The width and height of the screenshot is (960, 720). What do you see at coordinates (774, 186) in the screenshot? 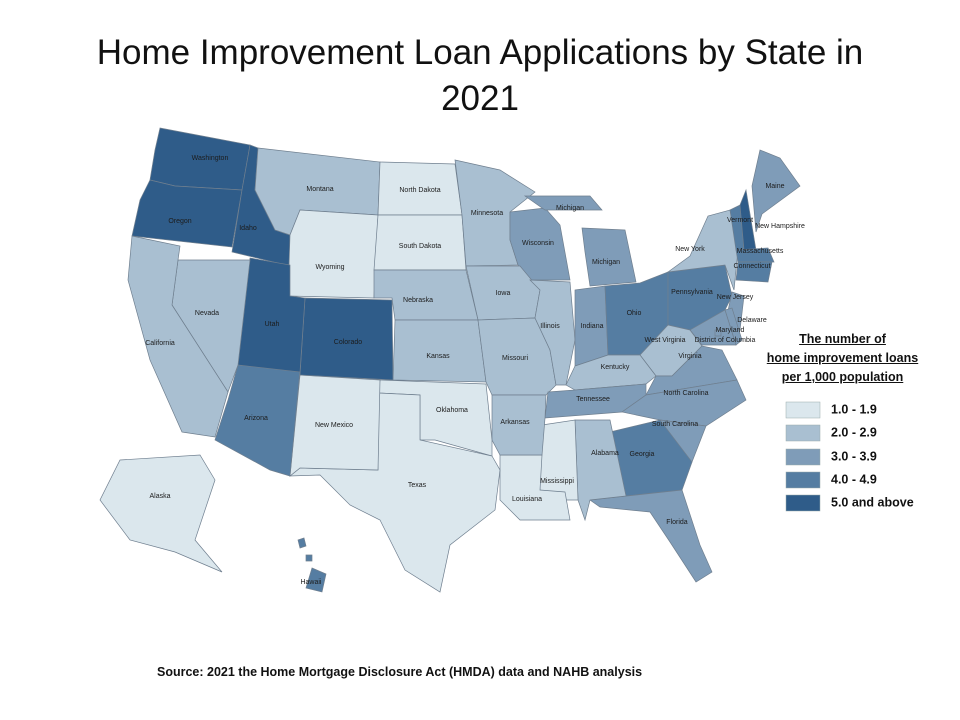
I see `state-label: Maine` at bounding box center [774, 186].